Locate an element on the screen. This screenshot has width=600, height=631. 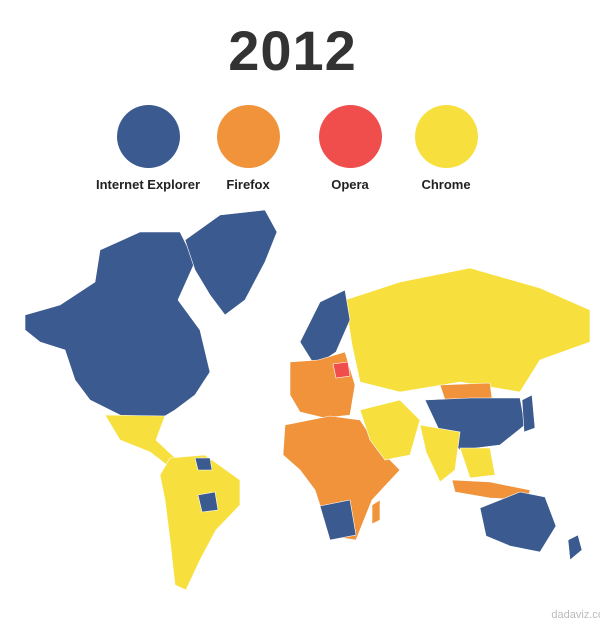
region-australia is located at coordinates (518, 522).